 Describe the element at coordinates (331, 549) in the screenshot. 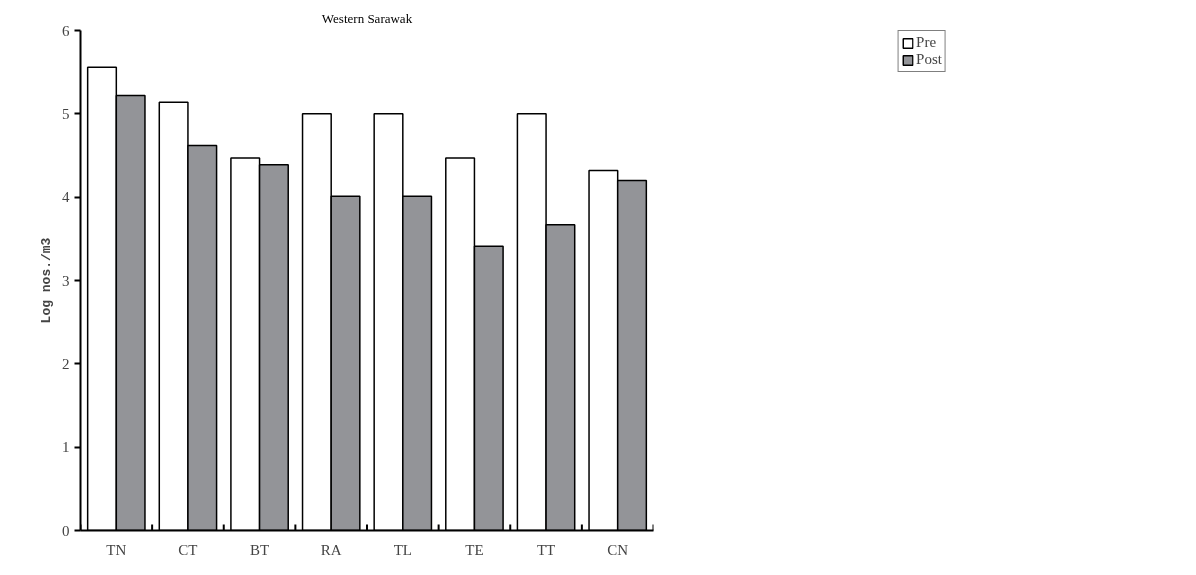

I see `x-tick-label: RA` at that location.